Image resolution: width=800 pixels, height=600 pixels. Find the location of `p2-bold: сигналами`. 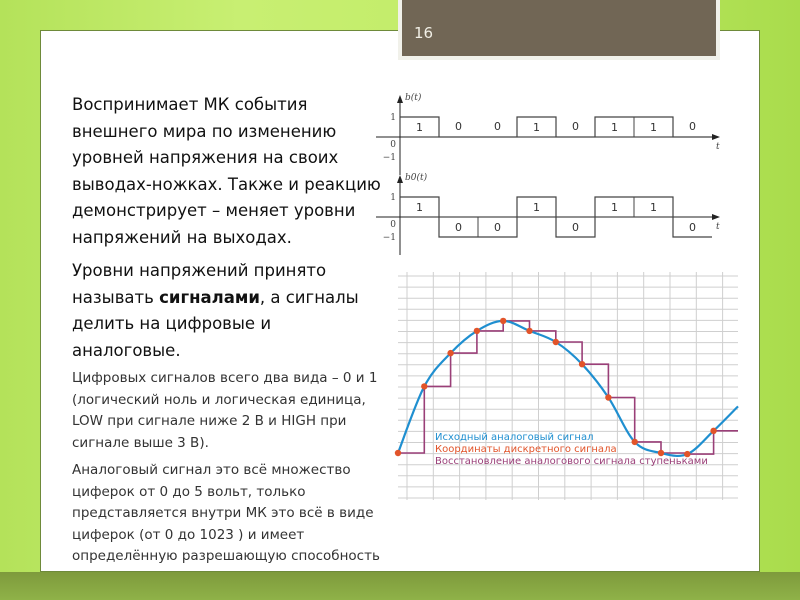

p2-bold: сигналами is located at coordinates (209, 297).